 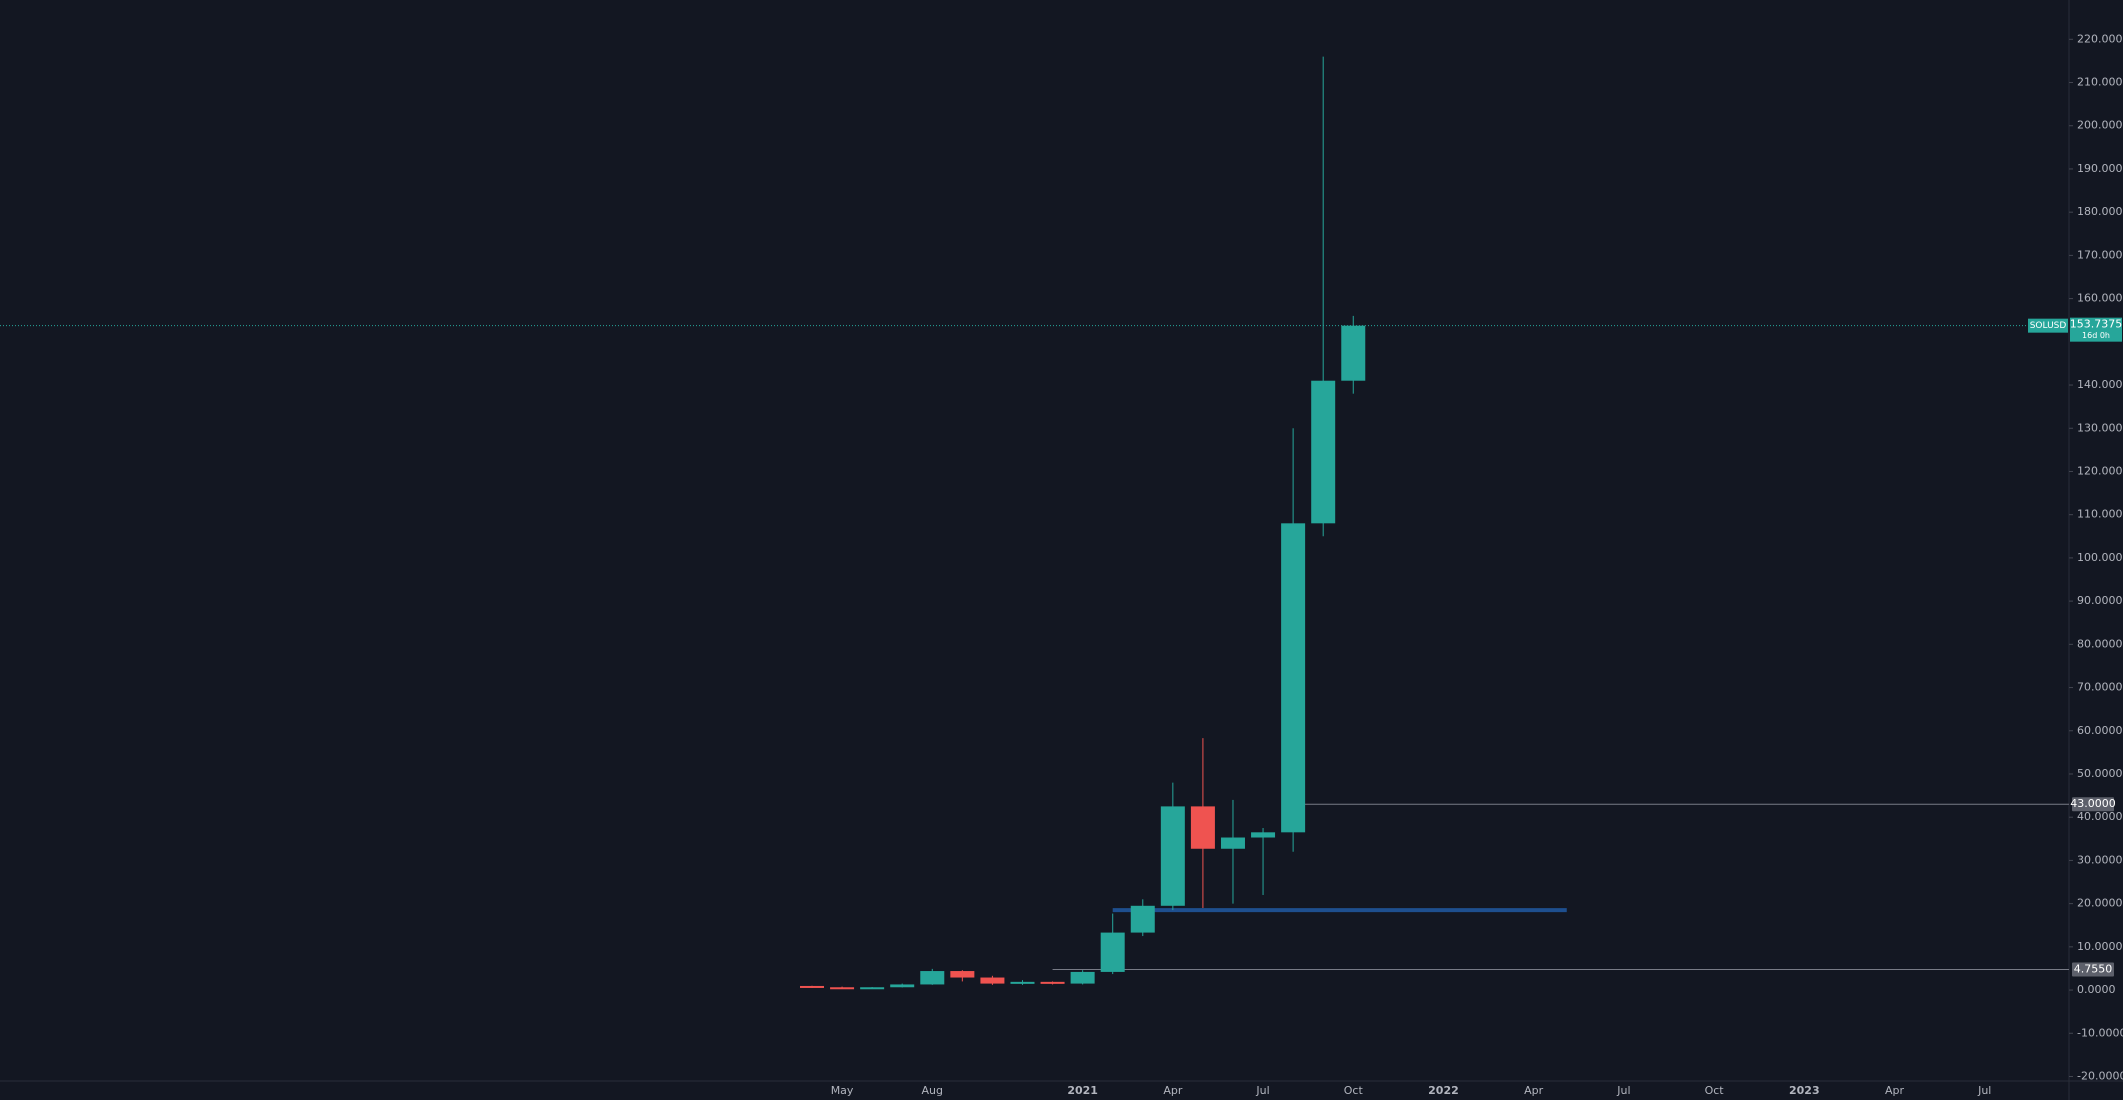 What do you see at coordinates (932, 1090) in the screenshot?
I see `x-tick-label: Aug` at bounding box center [932, 1090].